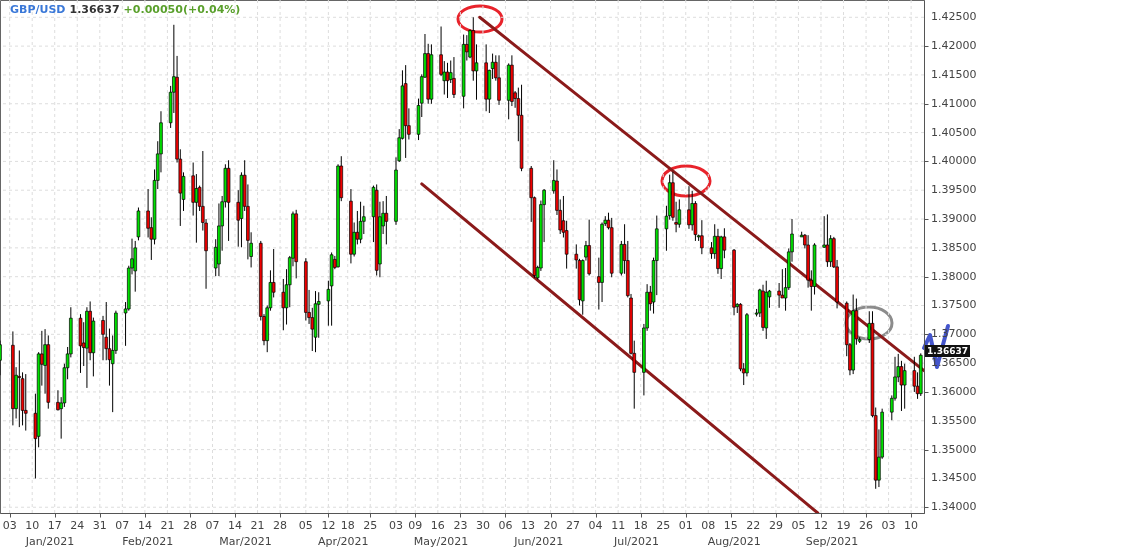  I want to click on y-tick-label: 1.36000, so click(954, 391).